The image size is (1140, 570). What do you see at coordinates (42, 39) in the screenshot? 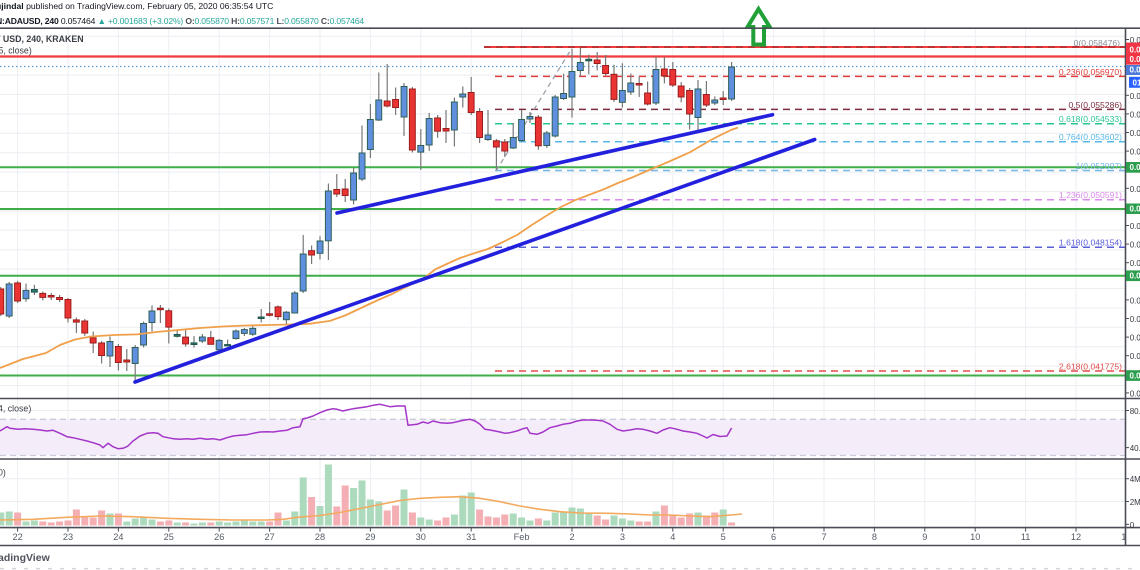
I see `svg-text: / USD, 240, KRAKEN` at bounding box center [42, 39].